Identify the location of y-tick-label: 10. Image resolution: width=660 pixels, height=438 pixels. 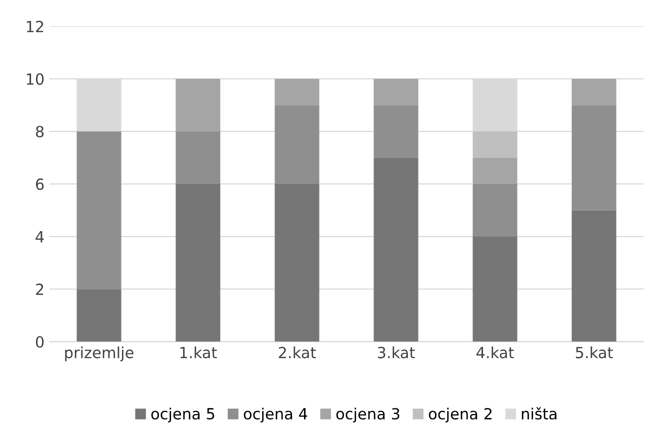
(35, 79).